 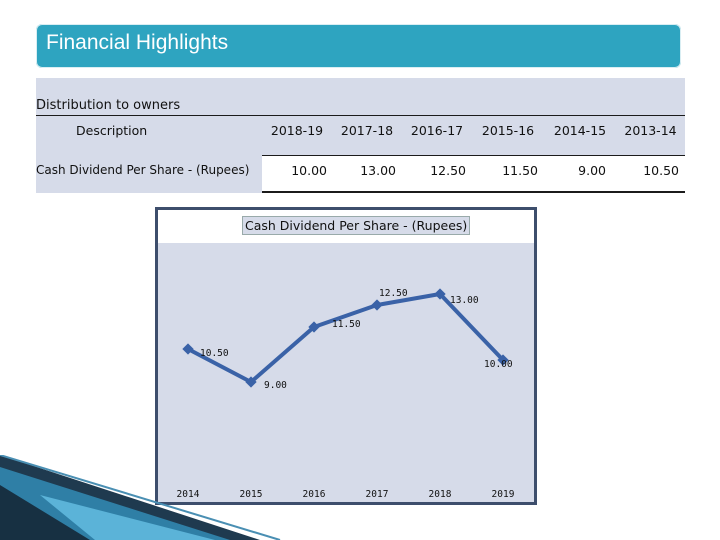 I want to click on x-tick-label: 2019, so click(x=503, y=494).